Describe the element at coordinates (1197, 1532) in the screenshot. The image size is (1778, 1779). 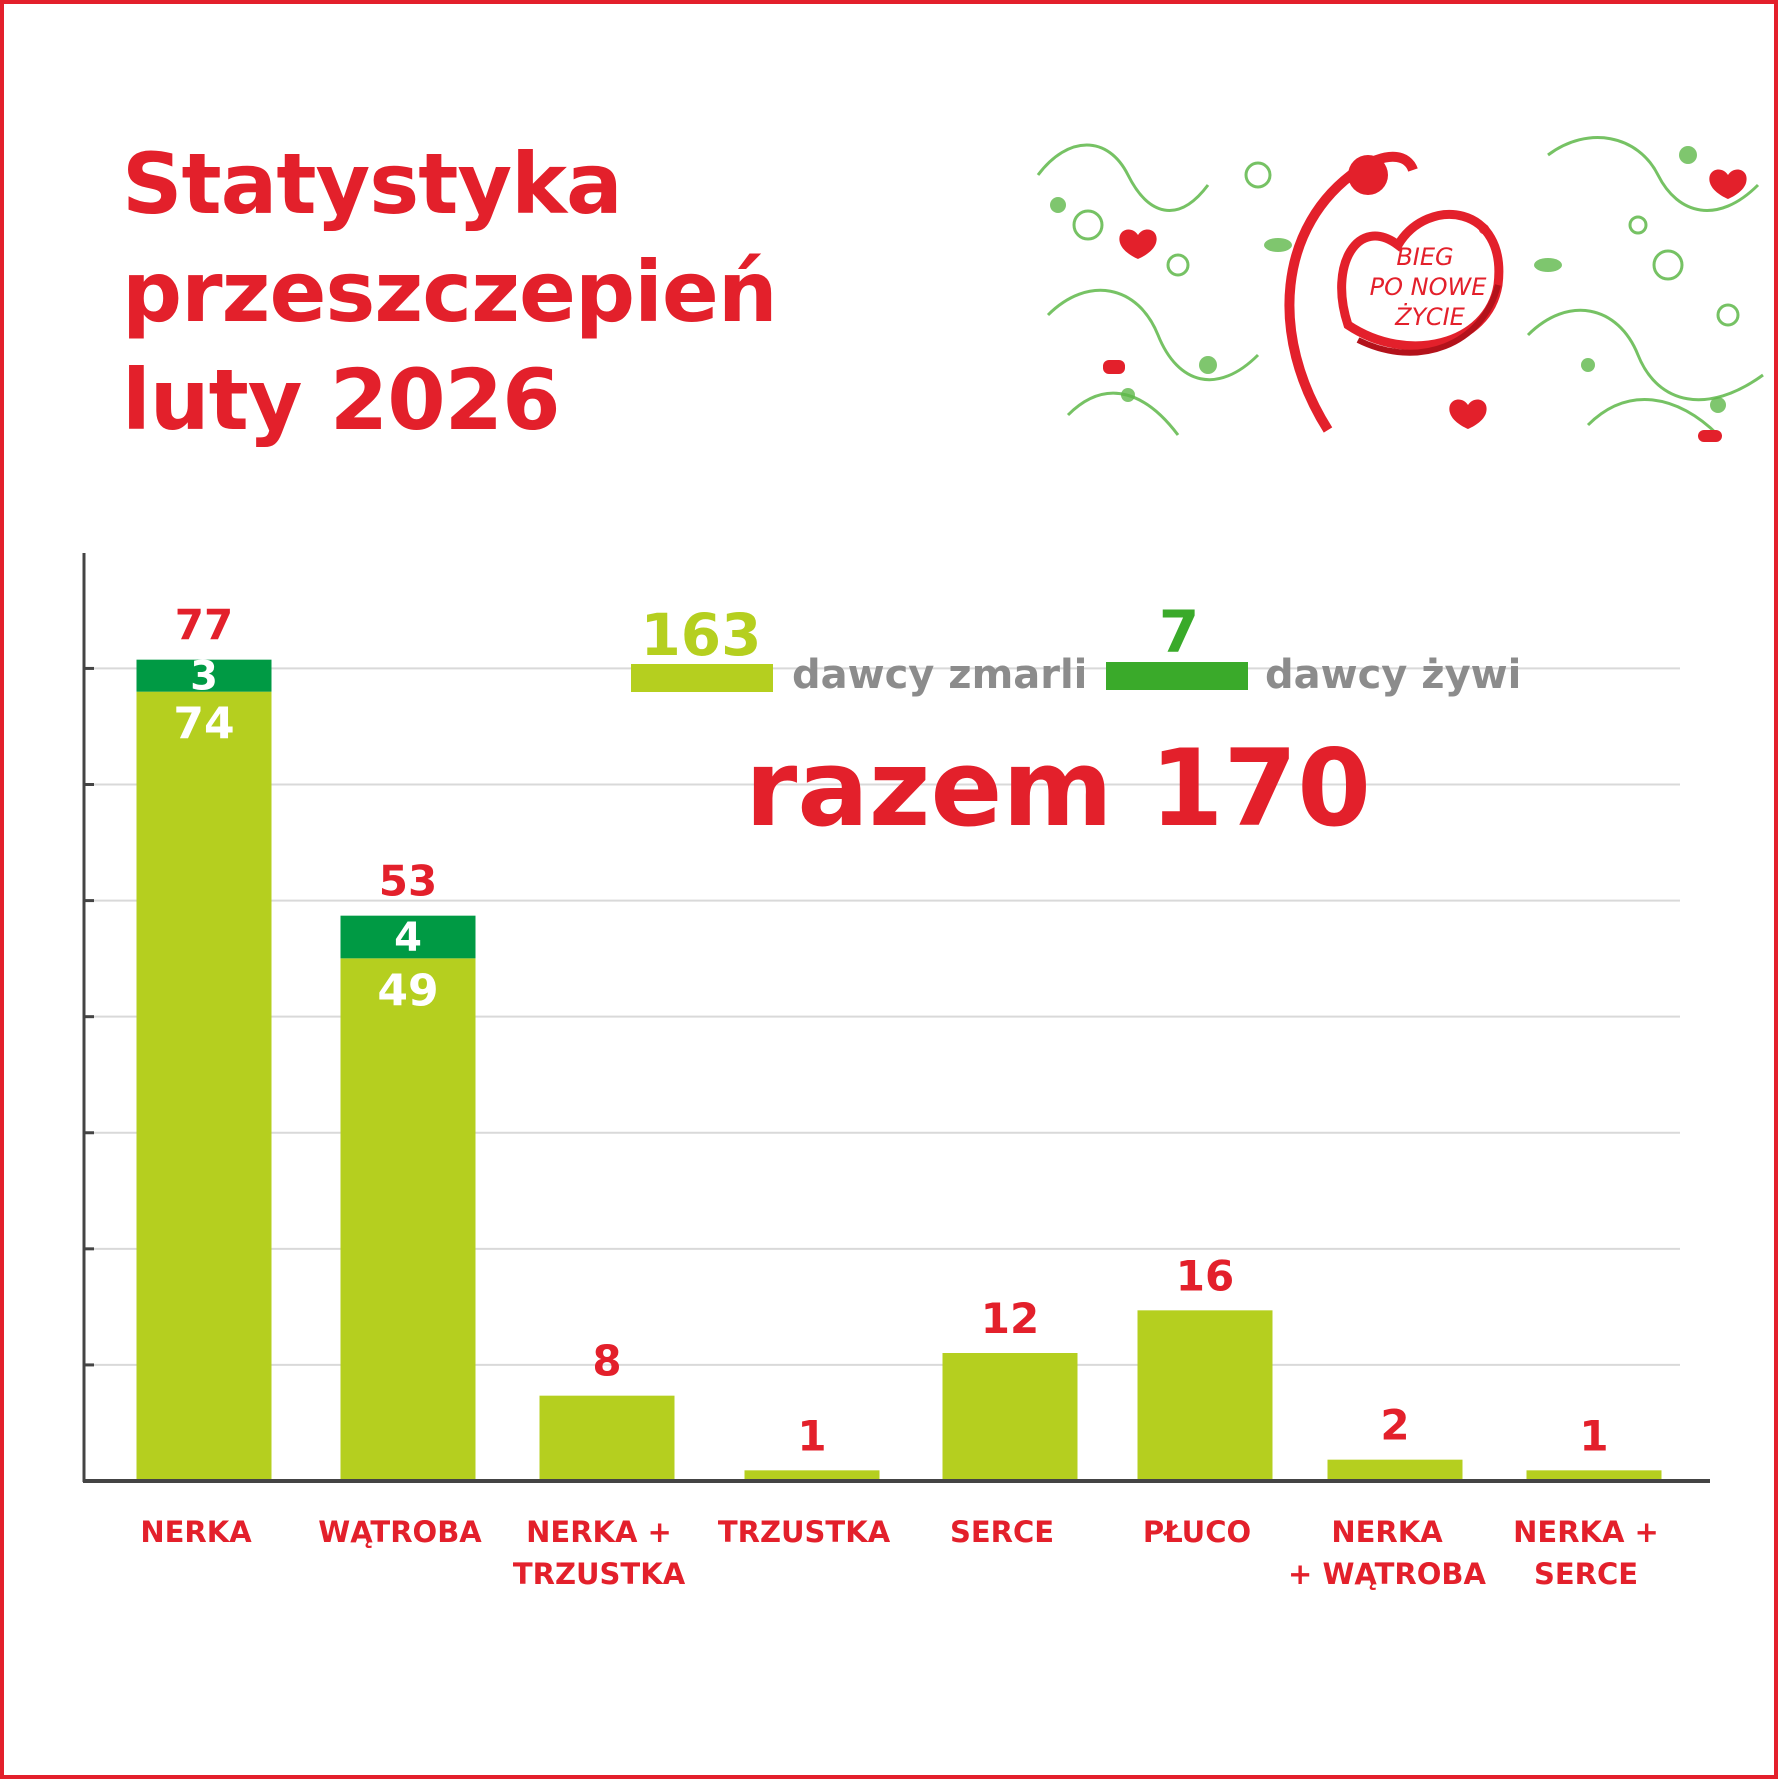
I see `category-label: PŁUCO` at that location.